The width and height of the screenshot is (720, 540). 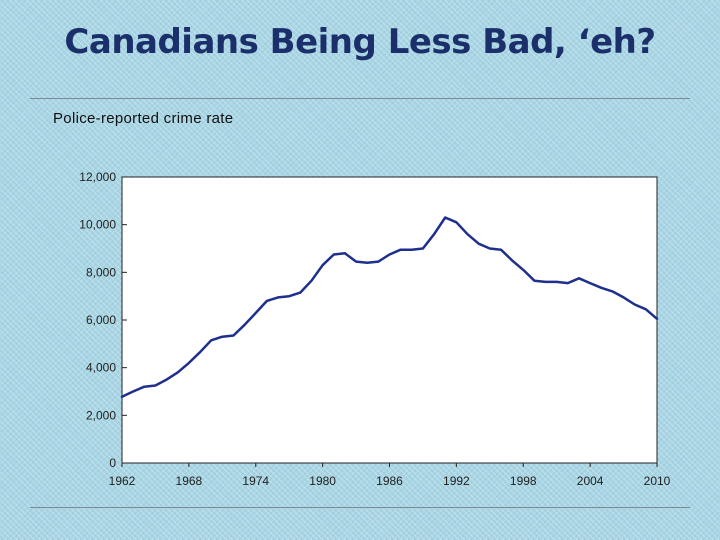 I want to click on y-tick-label: 10,000, so click(x=97, y=225).